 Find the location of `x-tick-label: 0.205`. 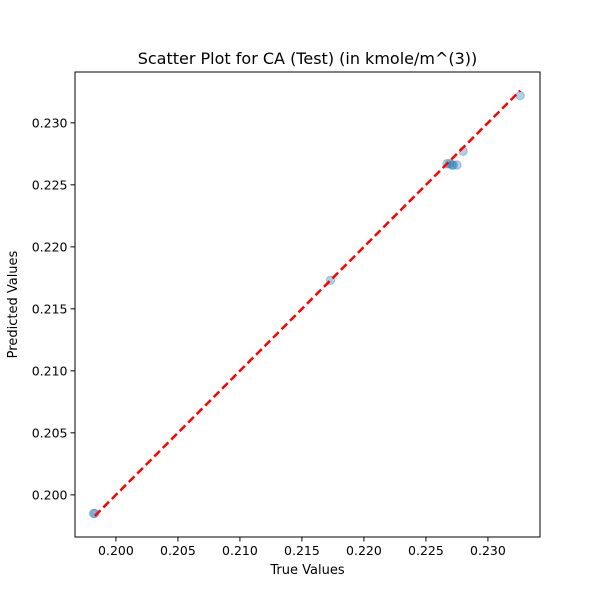

x-tick-label: 0.205 is located at coordinates (178, 550).